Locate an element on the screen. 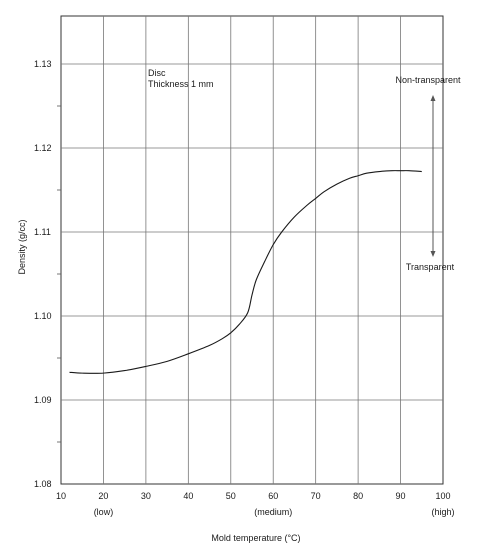  specimen-label-line1: Disc is located at coordinates (157, 73).